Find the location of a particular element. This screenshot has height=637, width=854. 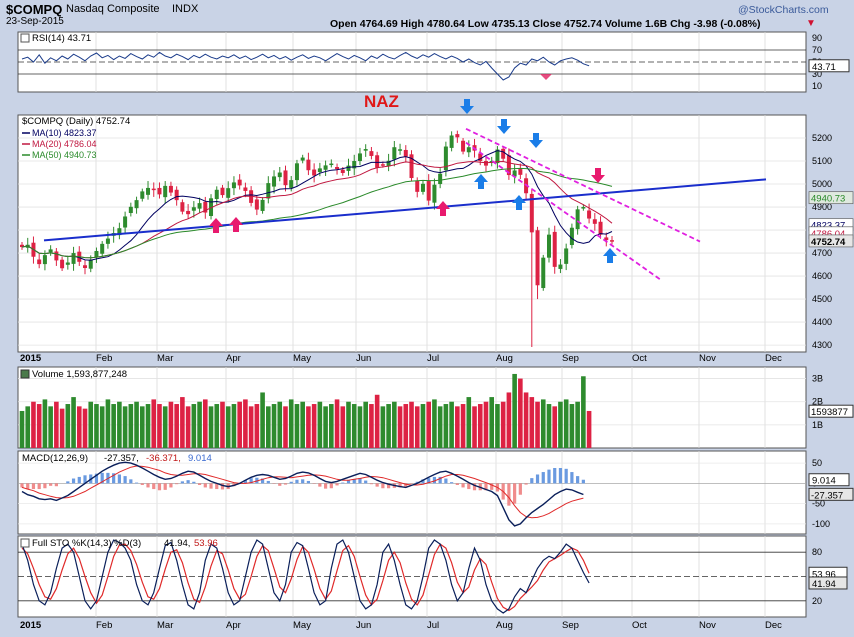

price-tick-label: 4600 is located at coordinates (822, 276).